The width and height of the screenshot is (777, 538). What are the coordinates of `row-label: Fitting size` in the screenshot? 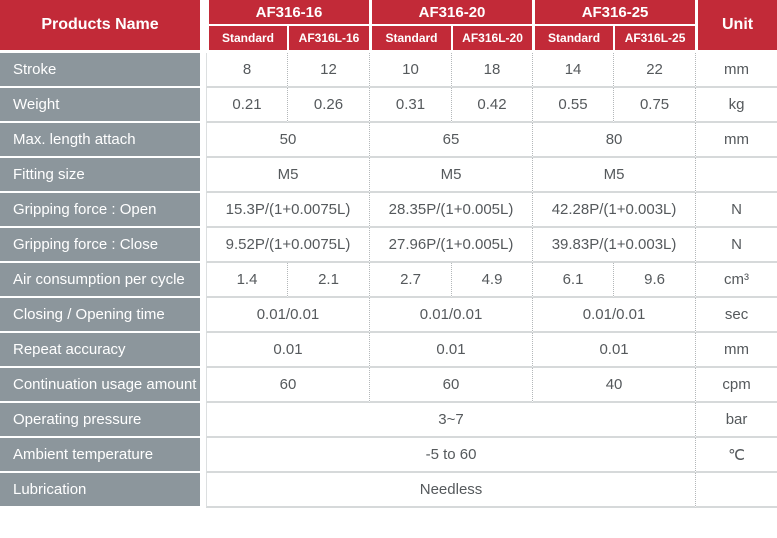 It's located at (103, 175).